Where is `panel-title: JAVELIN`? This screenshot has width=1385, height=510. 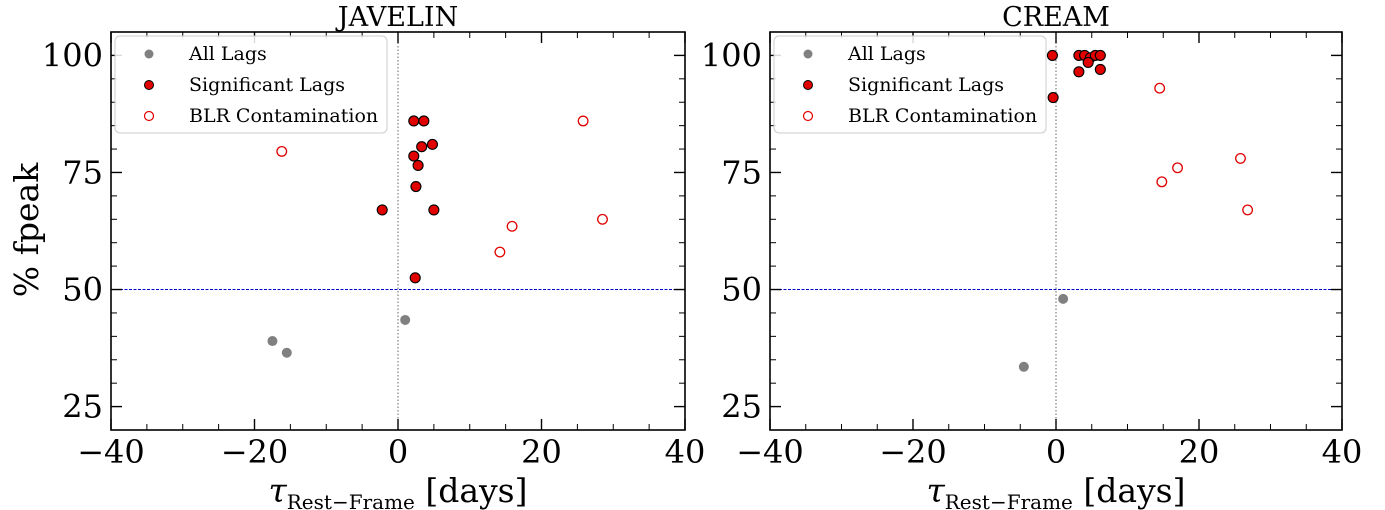 panel-title: JAVELIN is located at coordinates (396, 17).